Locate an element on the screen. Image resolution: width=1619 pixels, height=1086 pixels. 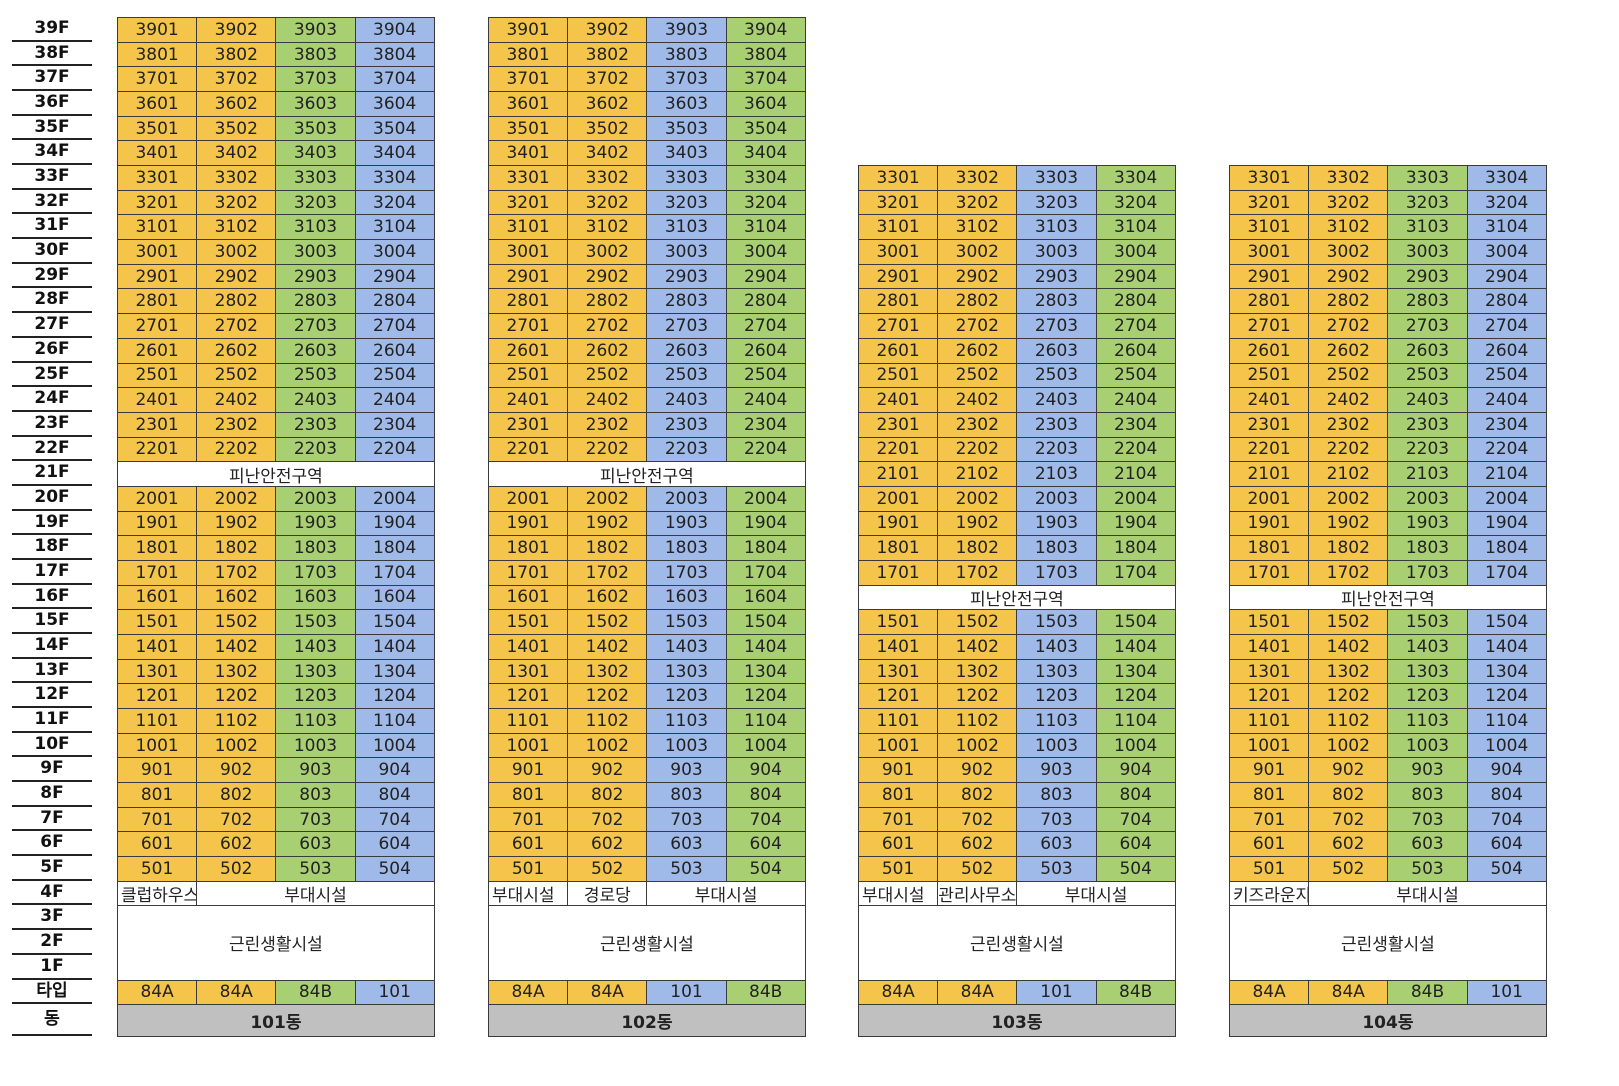
unit-cell: 1504 is located at coordinates (394, 622).